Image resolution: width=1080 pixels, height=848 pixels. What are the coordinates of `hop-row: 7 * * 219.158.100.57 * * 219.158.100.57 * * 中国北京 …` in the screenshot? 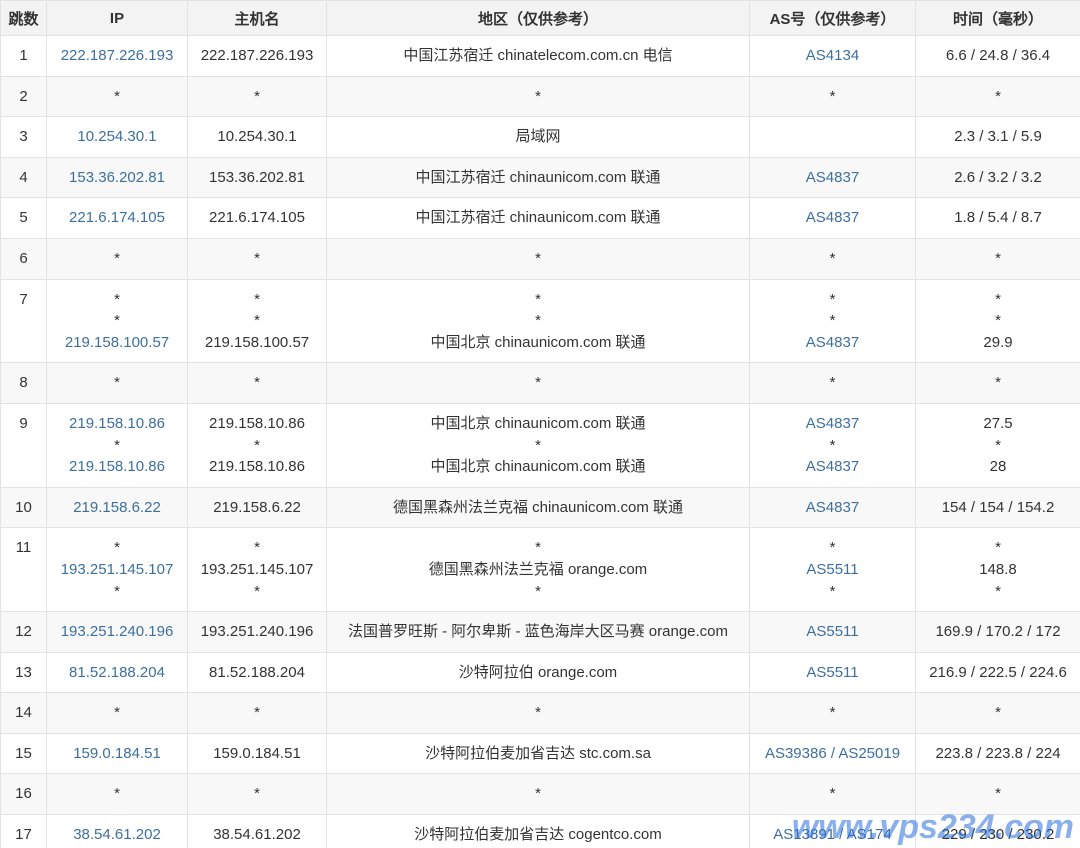 It's located at (540, 321).